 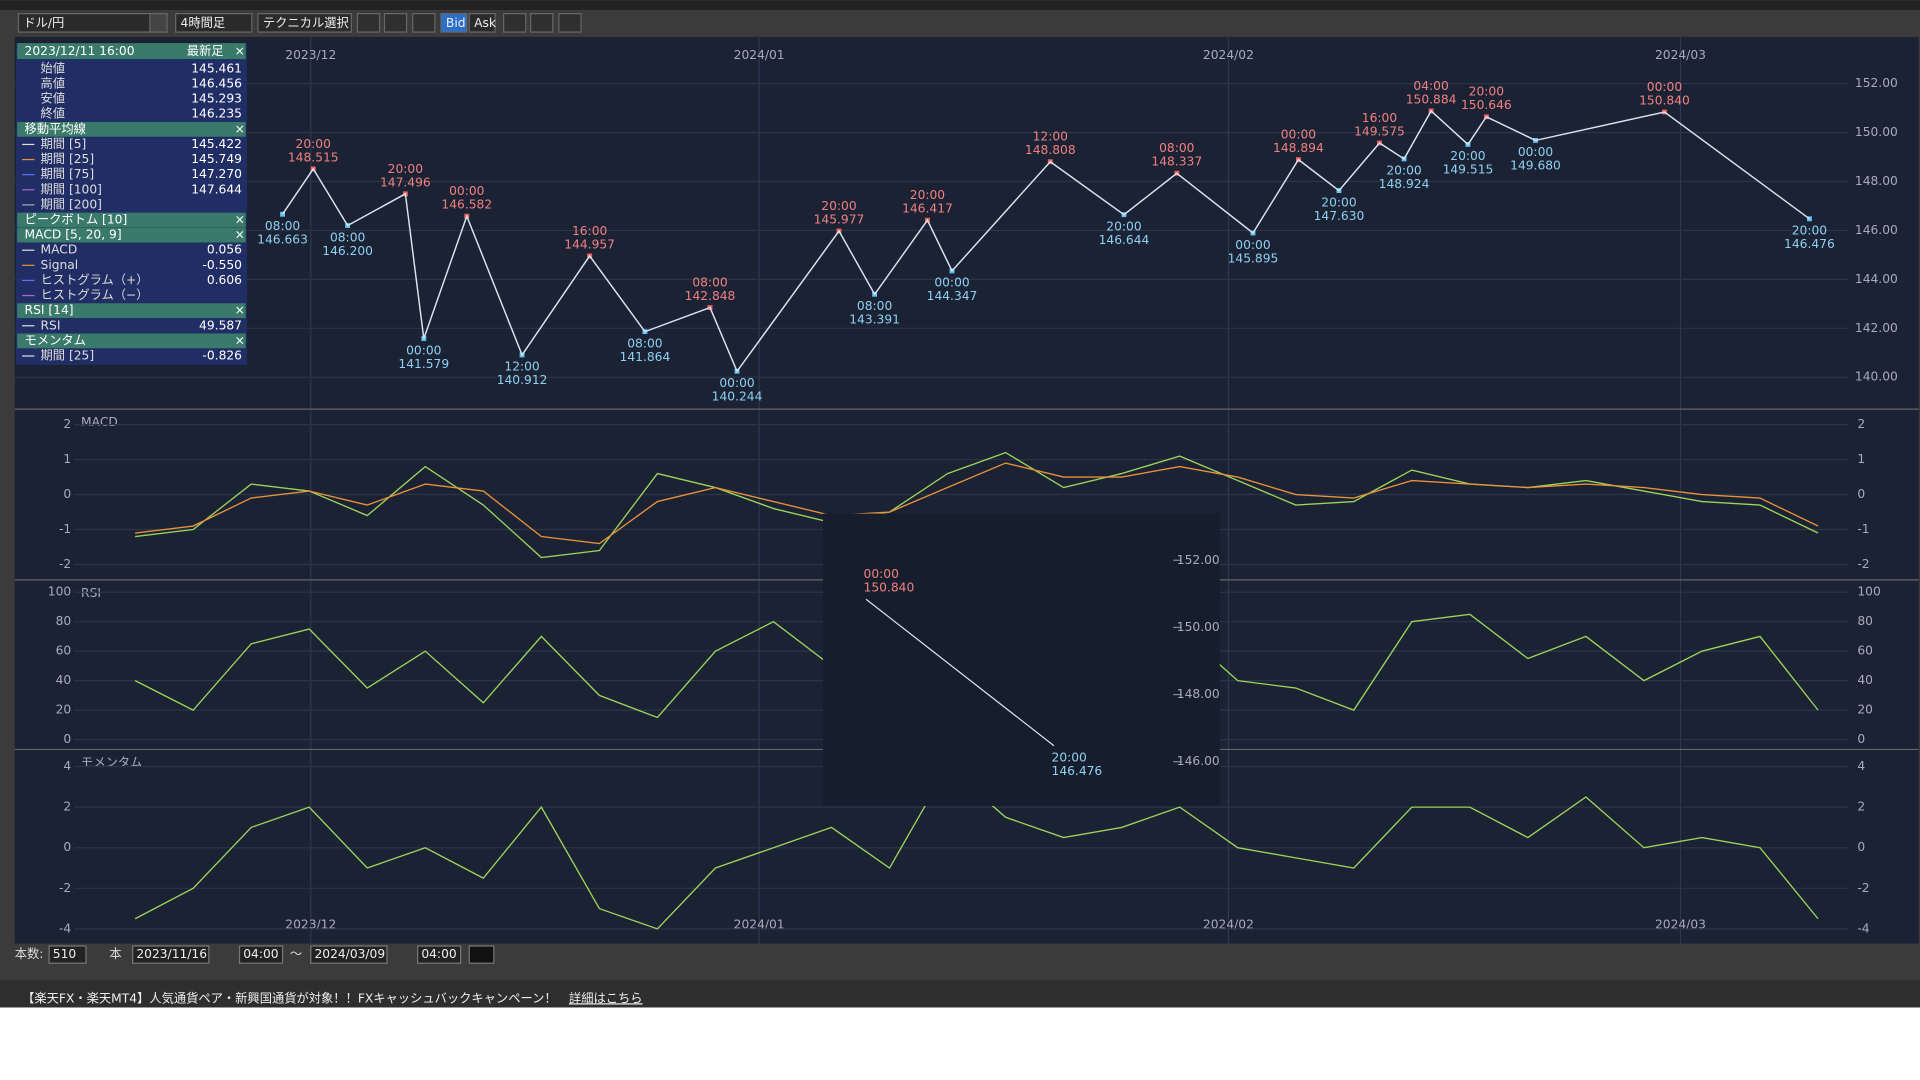 What do you see at coordinates (1863, 888) in the screenshot?
I see `pane-tick-right: -2` at bounding box center [1863, 888].